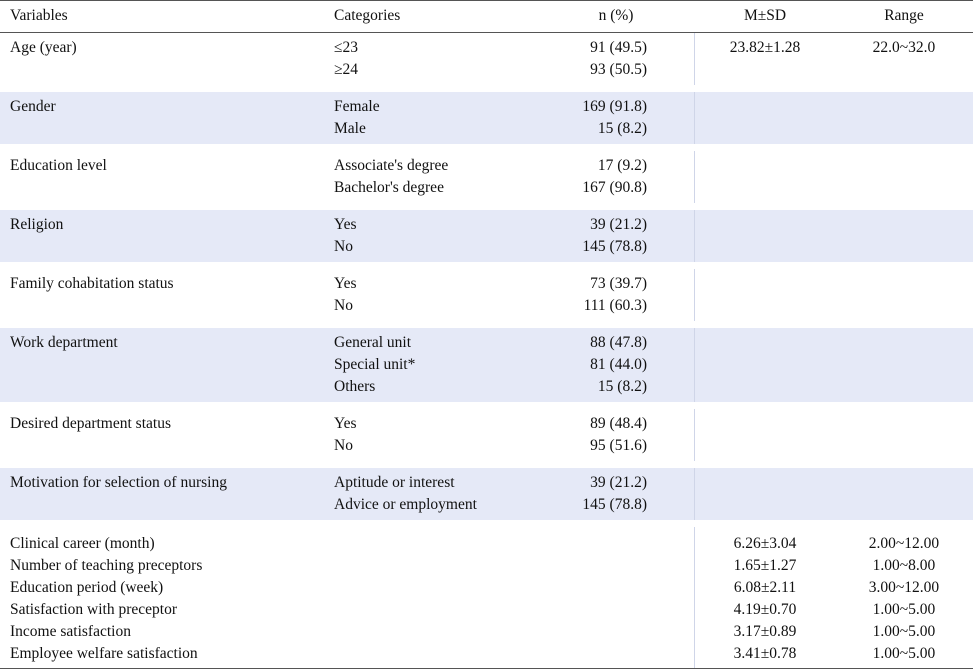  Describe the element at coordinates (486, 247) in the screenshot. I see `table-row: No 145 (78.8)` at that location.